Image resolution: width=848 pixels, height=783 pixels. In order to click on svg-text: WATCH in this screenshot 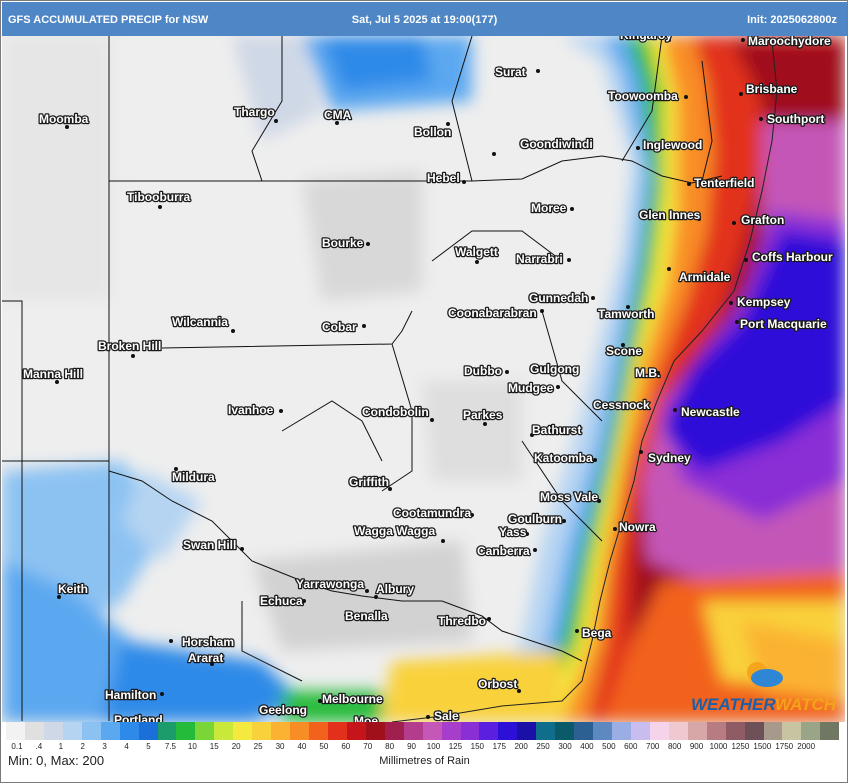, I will do `click(806, 704)`.